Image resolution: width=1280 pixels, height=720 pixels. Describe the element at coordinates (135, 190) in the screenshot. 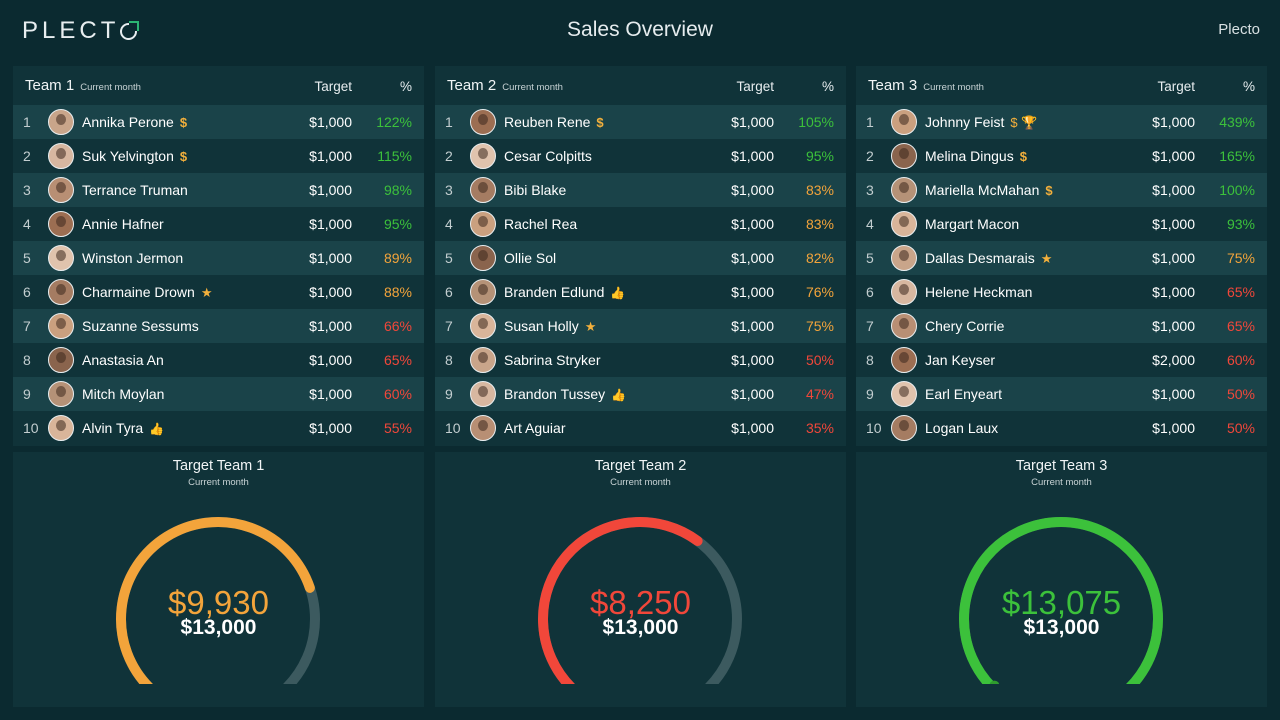

I see `person-name-text: Terrance Truman` at that location.